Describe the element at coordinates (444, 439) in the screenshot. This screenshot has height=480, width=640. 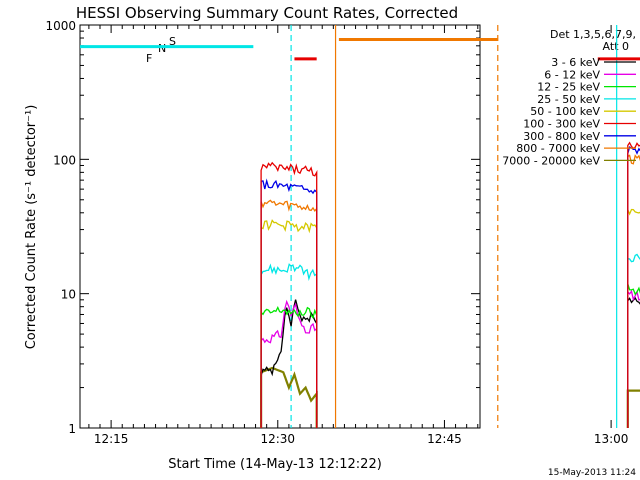
I see `x-tick-label: 12:45` at that location.